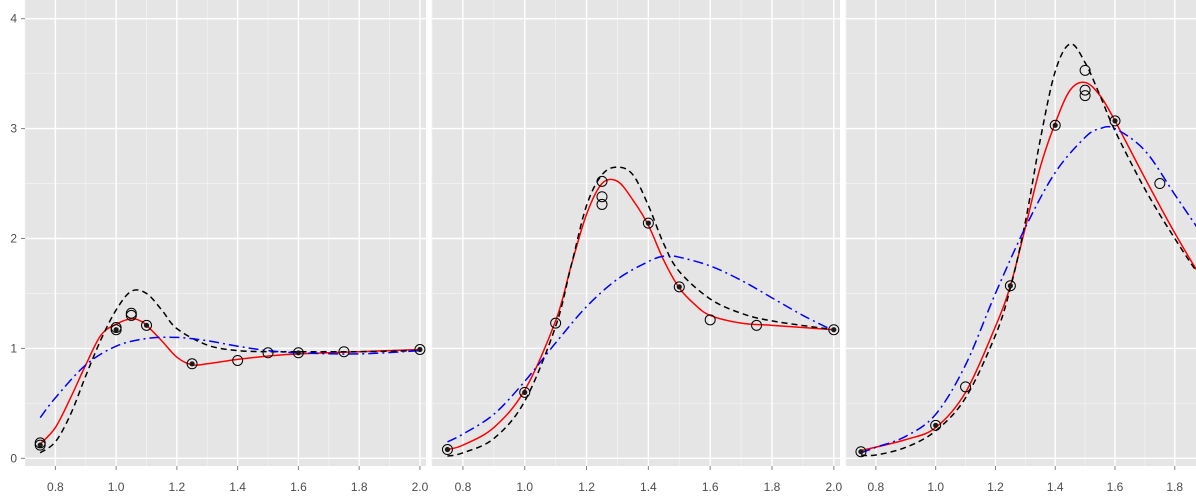 The width and height of the screenshot is (1196, 497). What do you see at coordinates (13, 458) in the screenshot?
I see `y-tick-label: 0` at bounding box center [13, 458].